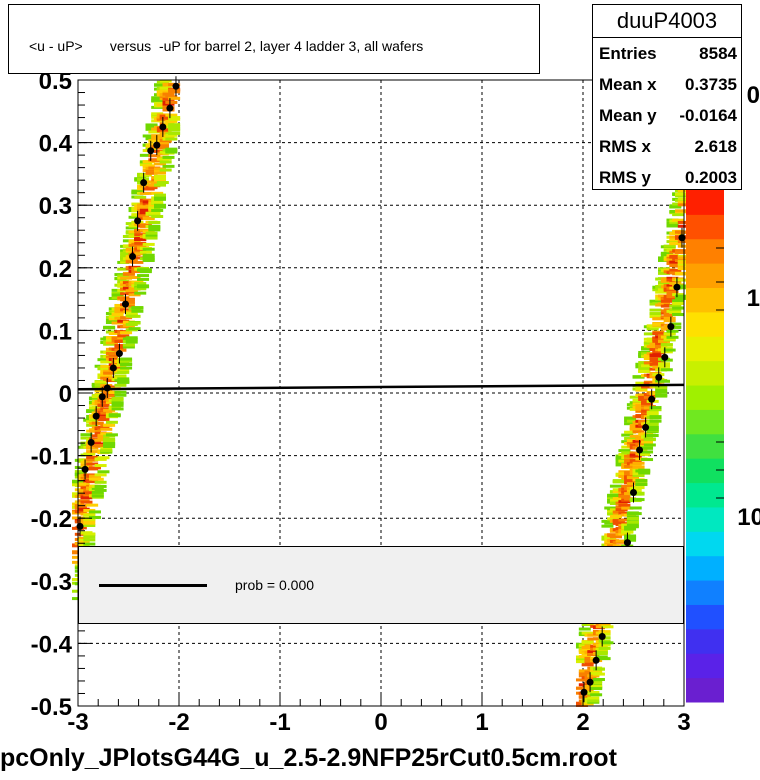 This screenshot has height=780, width=760. Describe the element at coordinates (625, 177) in the screenshot. I see `stats-key: RMS y` at that location.